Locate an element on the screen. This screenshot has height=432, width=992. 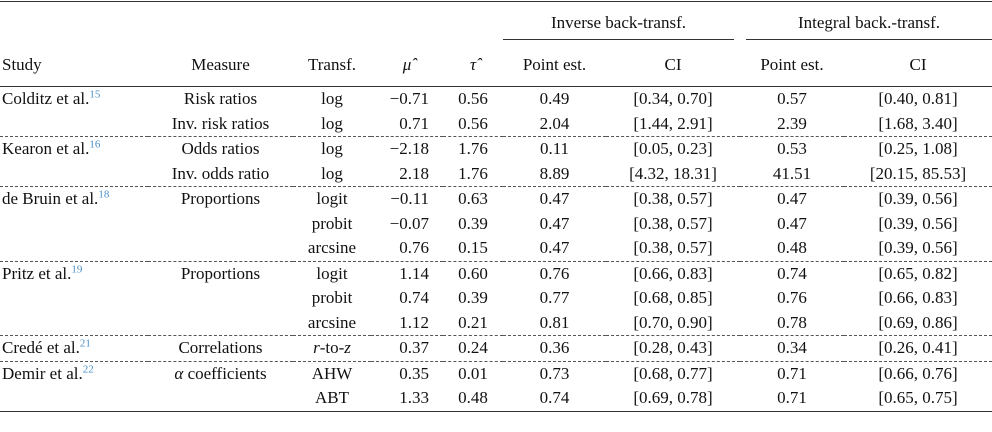
top-rule is located at coordinates (496, 1).